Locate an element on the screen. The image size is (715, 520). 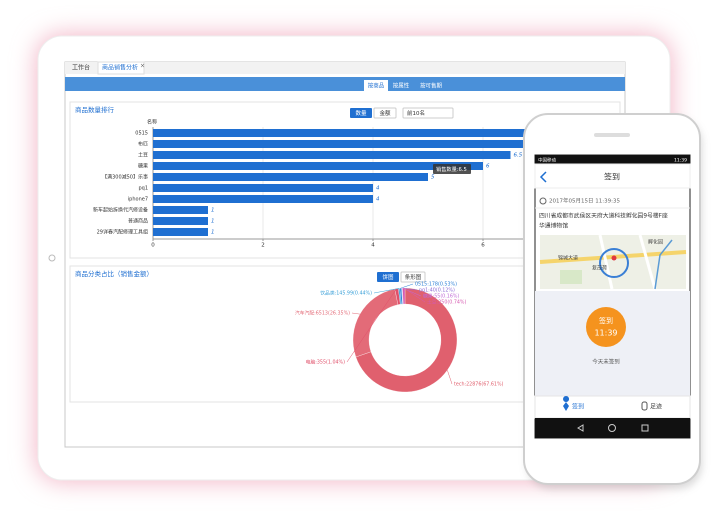
clock: 11:39 is located at coordinates (680, 161).